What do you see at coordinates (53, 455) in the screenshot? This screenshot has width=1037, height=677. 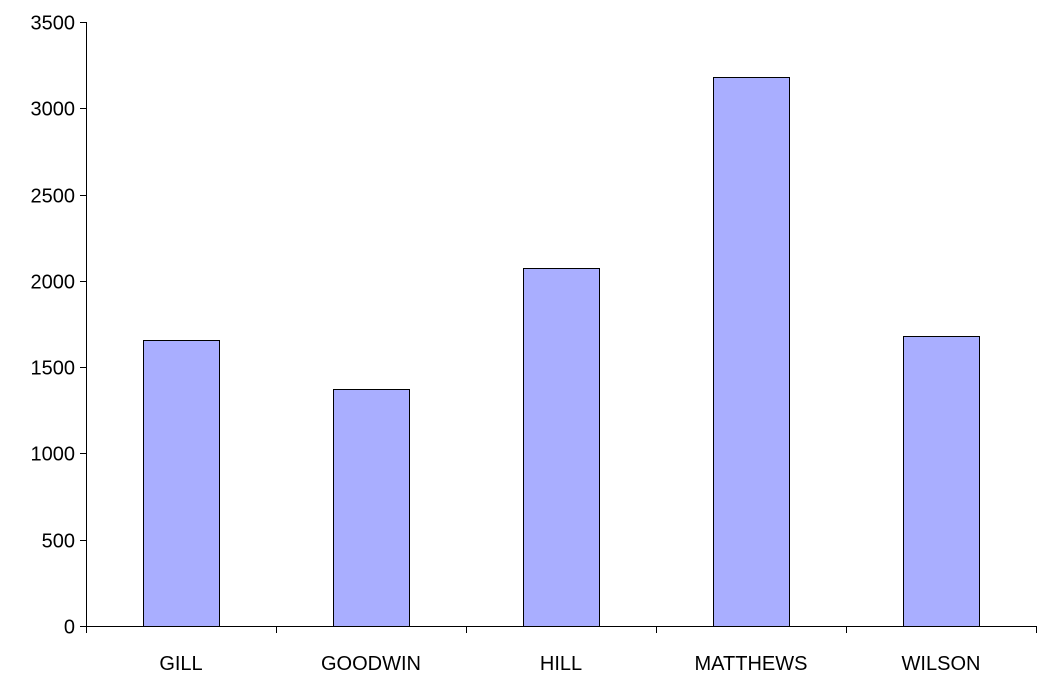 I see `y-tick-label: 1000` at bounding box center [53, 455].